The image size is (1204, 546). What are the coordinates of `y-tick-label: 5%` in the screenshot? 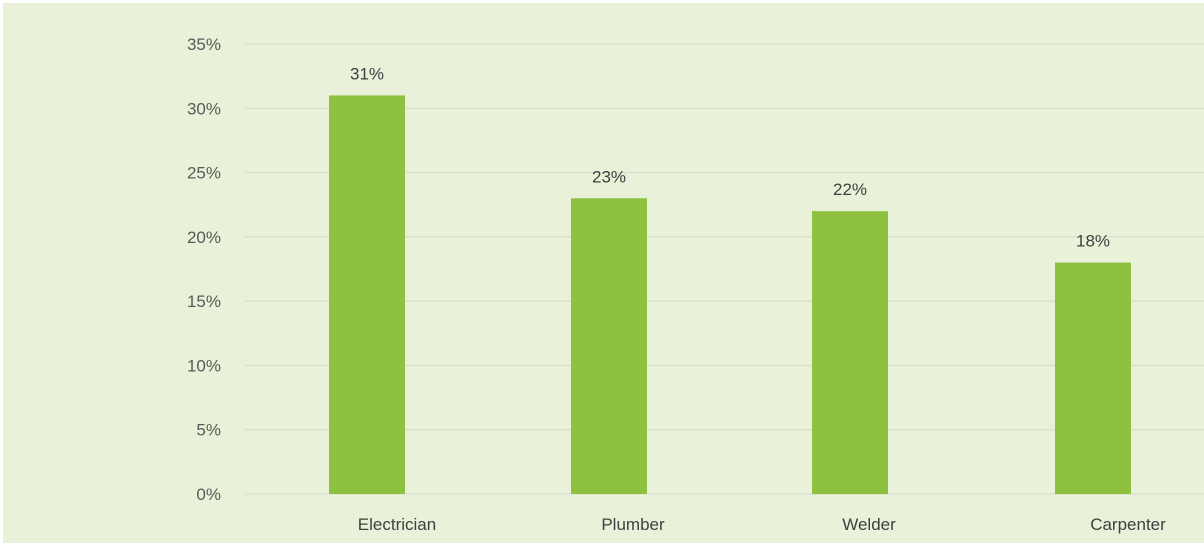 It's located at (208, 430).